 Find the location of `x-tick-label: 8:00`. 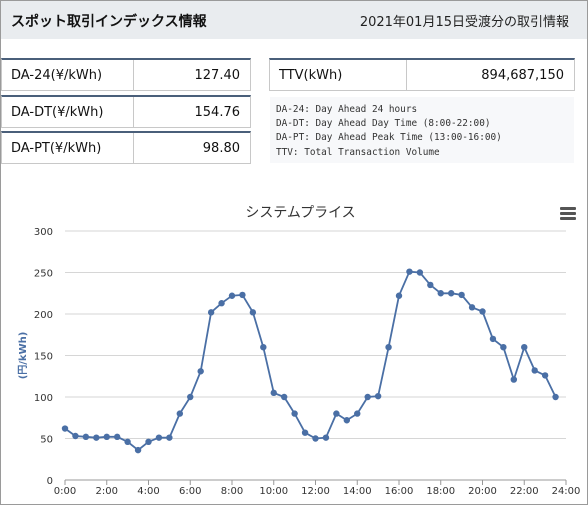

x-tick-label: 8:00 is located at coordinates (232, 491).